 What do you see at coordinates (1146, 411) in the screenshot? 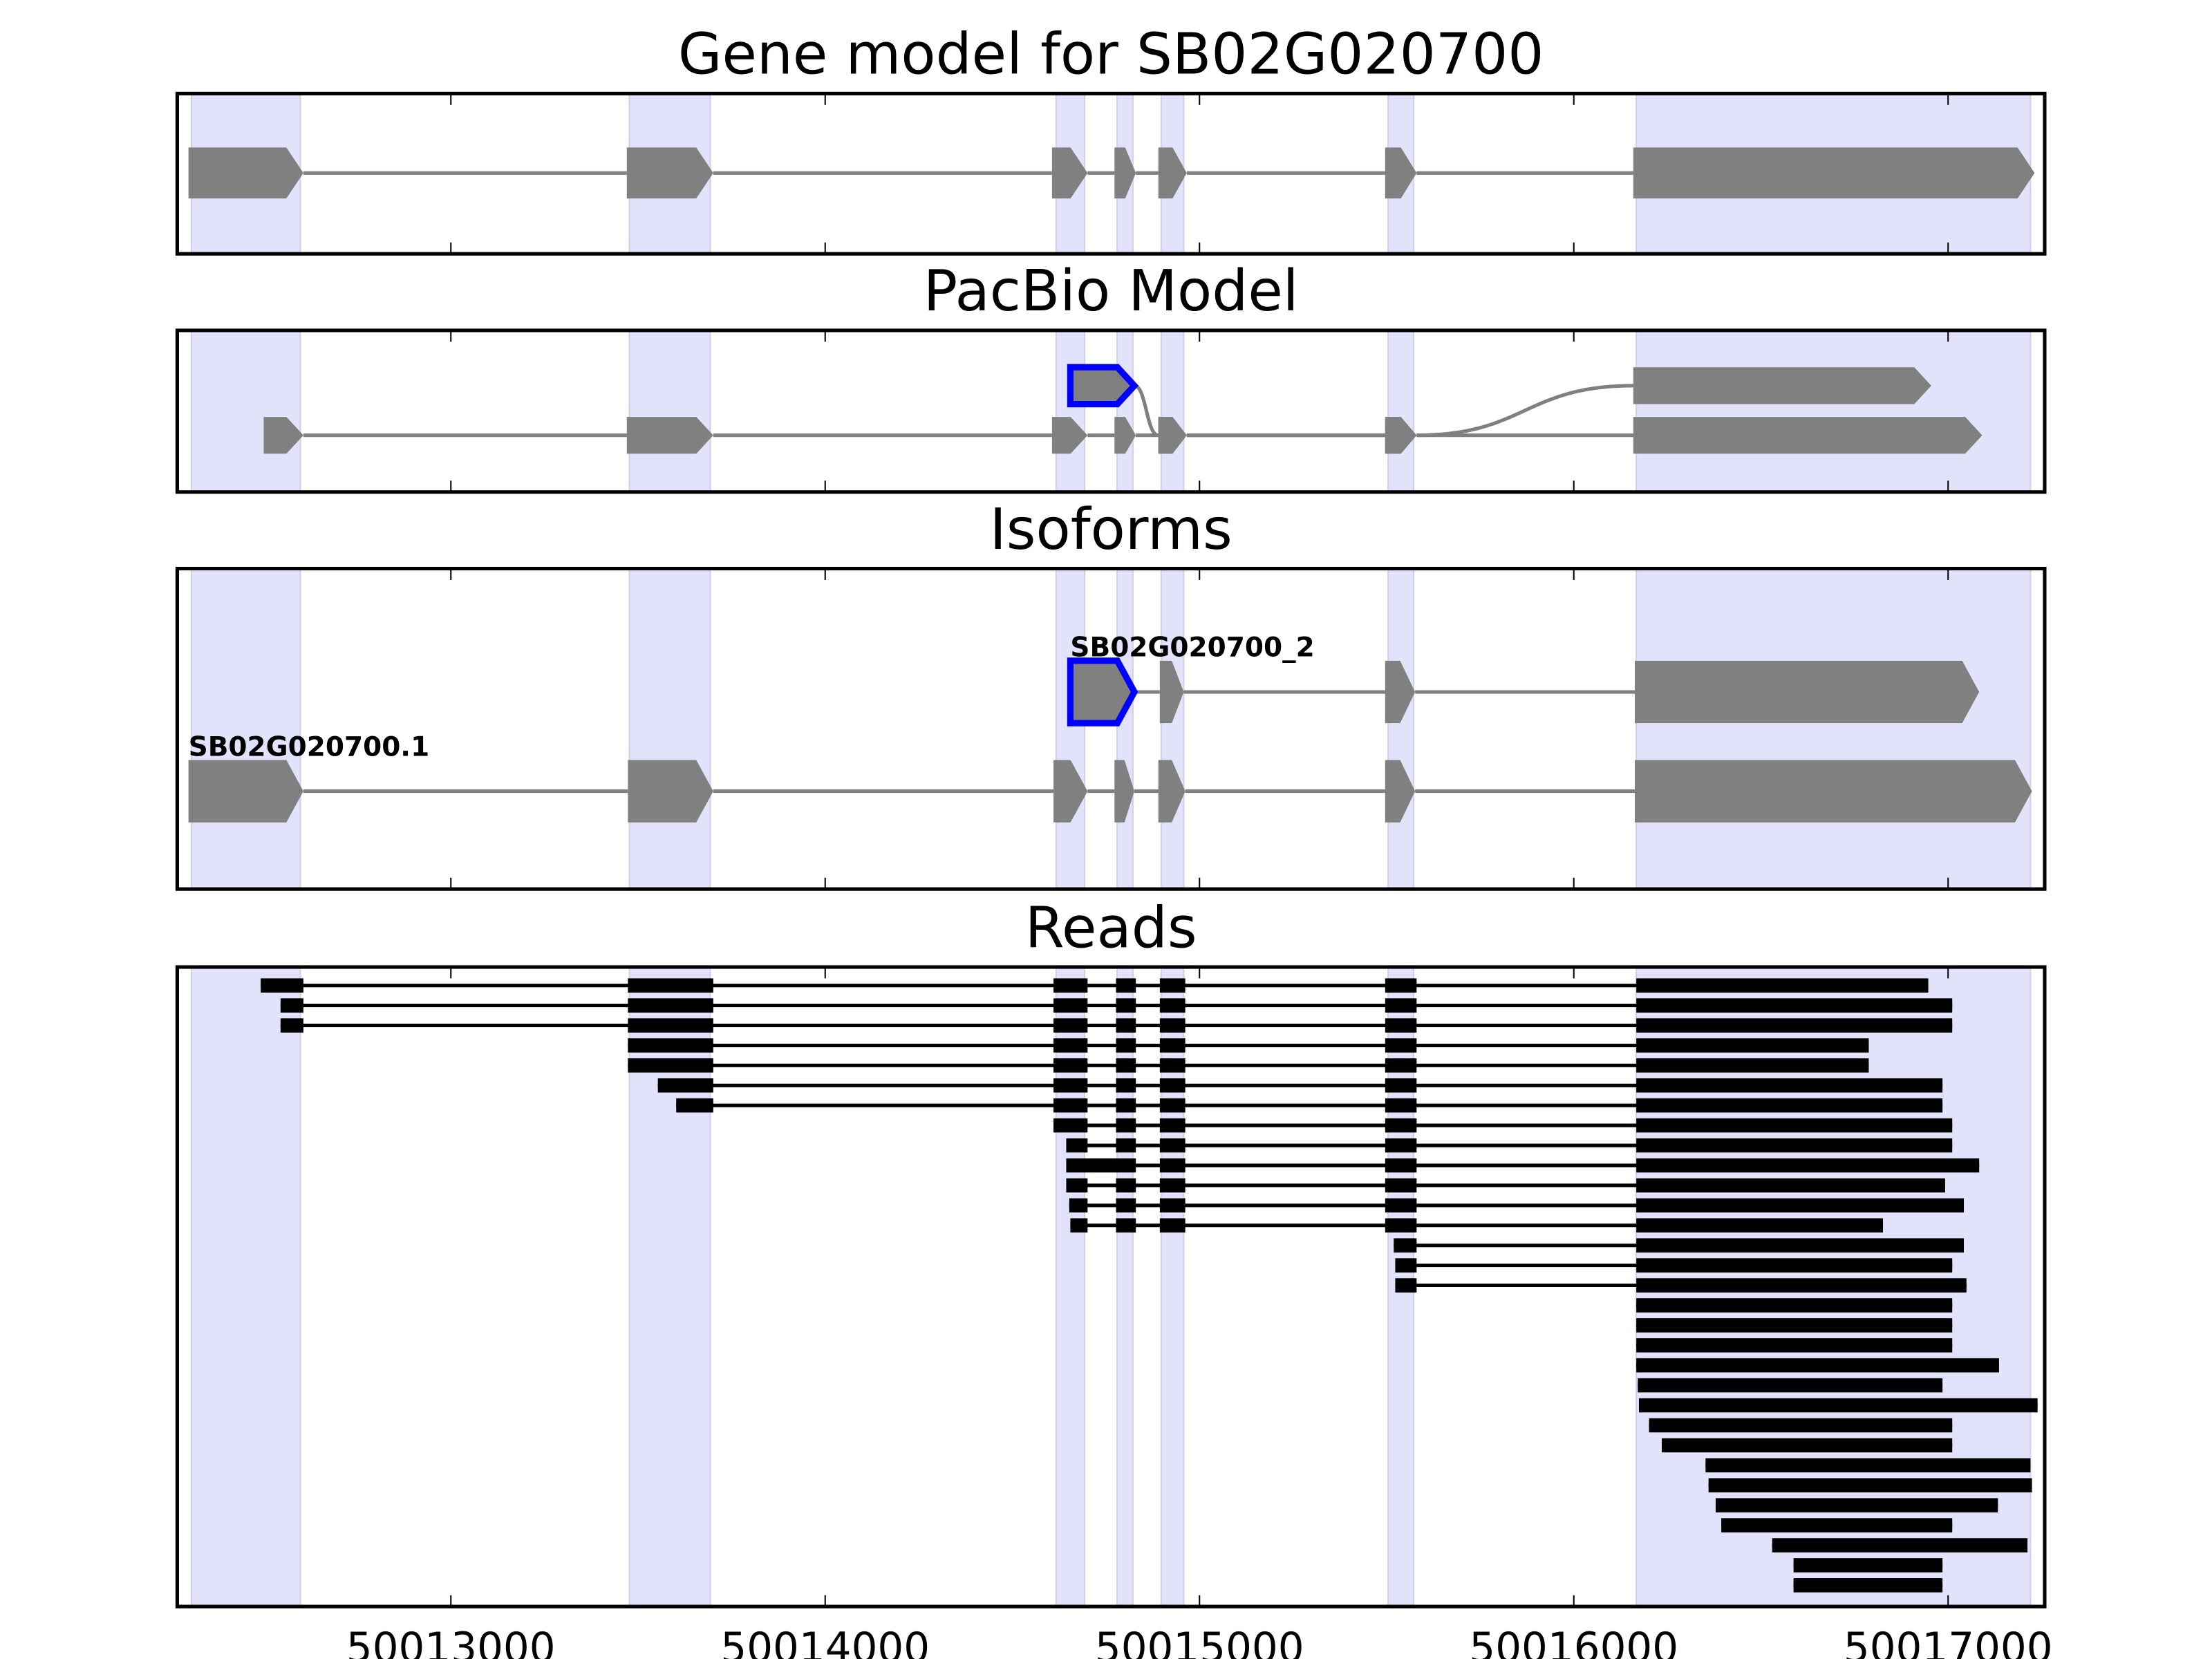
I see `intron-curve` at bounding box center [1146, 411].